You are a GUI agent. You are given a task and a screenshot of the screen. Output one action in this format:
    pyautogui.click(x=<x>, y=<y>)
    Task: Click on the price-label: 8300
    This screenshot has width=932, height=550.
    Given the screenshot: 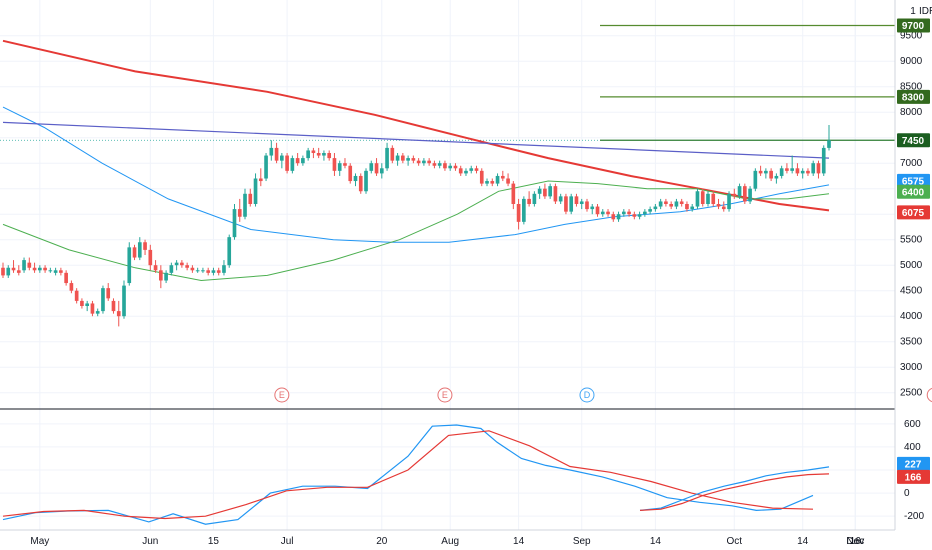 What is the action you would take?
    pyautogui.click(x=913, y=96)
    